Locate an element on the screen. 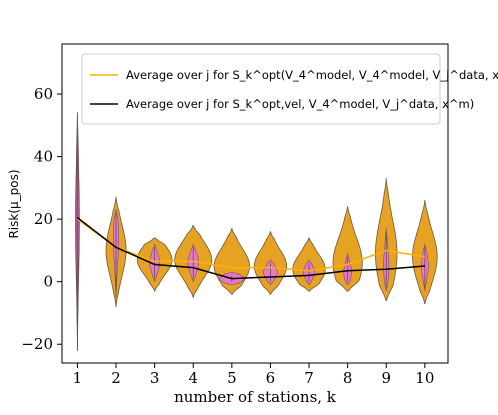 The image size is (498, 415). x-tick-label-6: 6 is located at coordinates (271, 378).